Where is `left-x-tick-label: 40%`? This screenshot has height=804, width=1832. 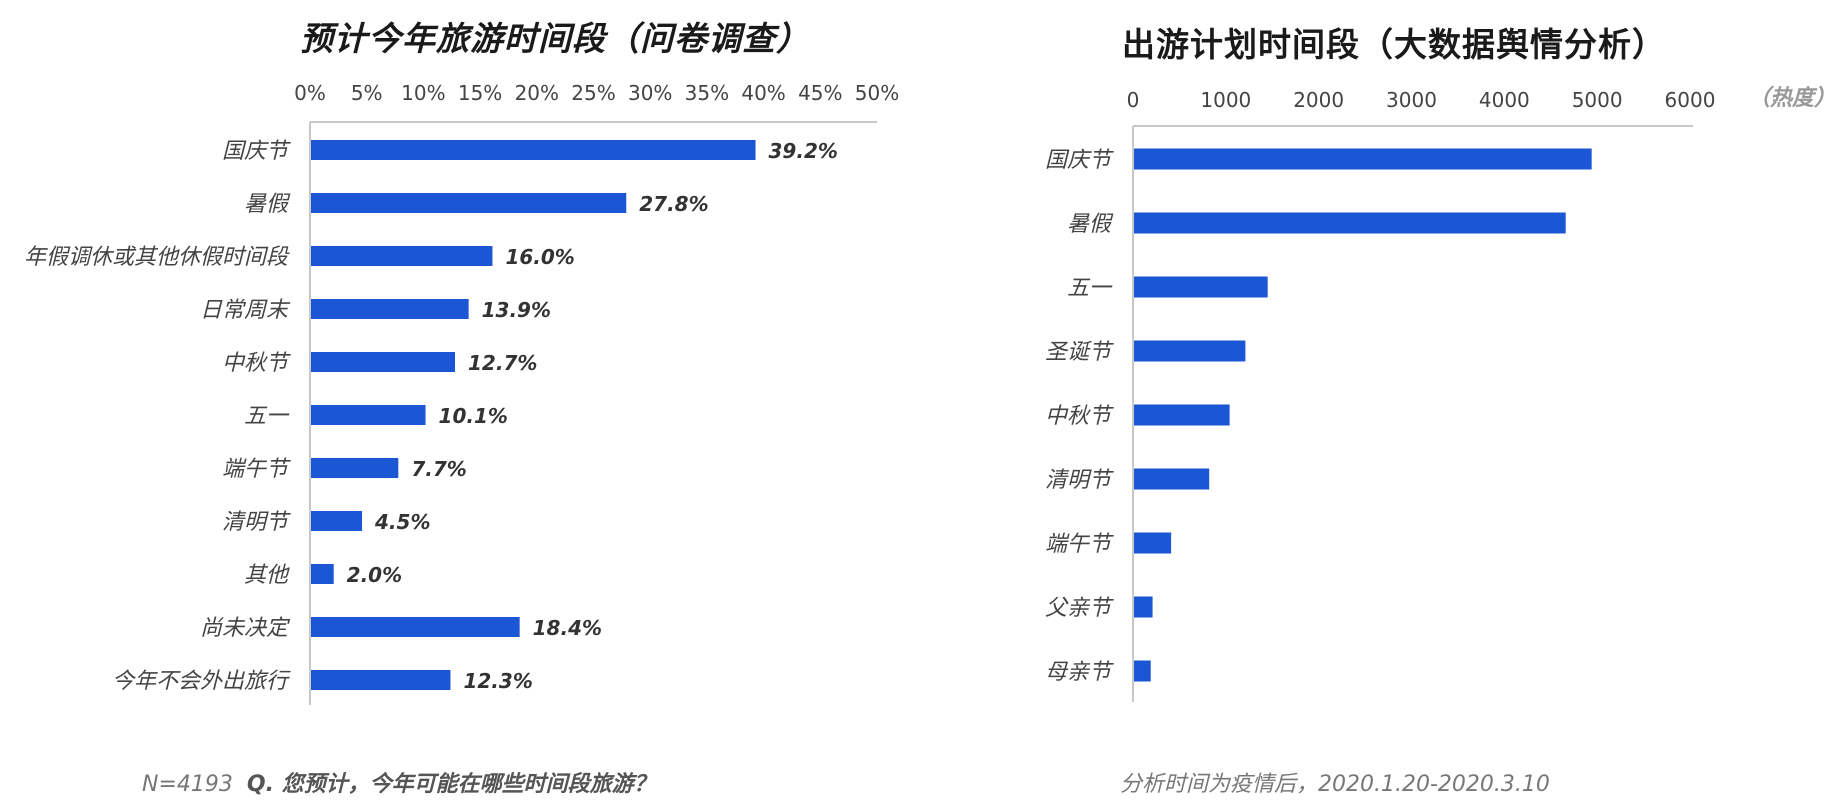
left-x-tick-label: 40% is located at coordinates (763, 93).